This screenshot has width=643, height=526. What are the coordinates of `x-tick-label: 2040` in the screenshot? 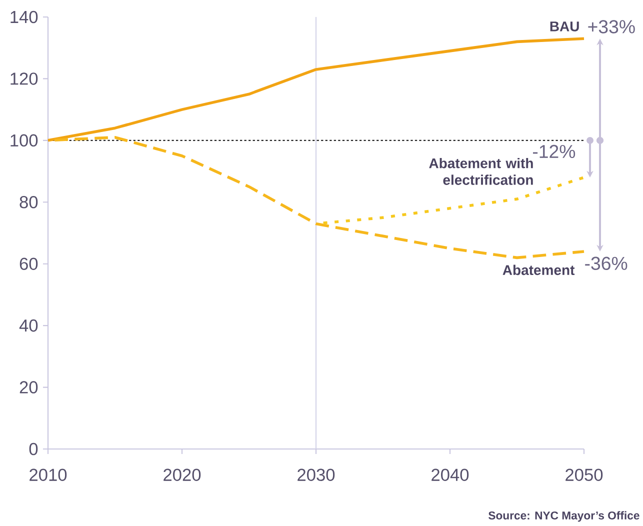 It's located at (450, 474).